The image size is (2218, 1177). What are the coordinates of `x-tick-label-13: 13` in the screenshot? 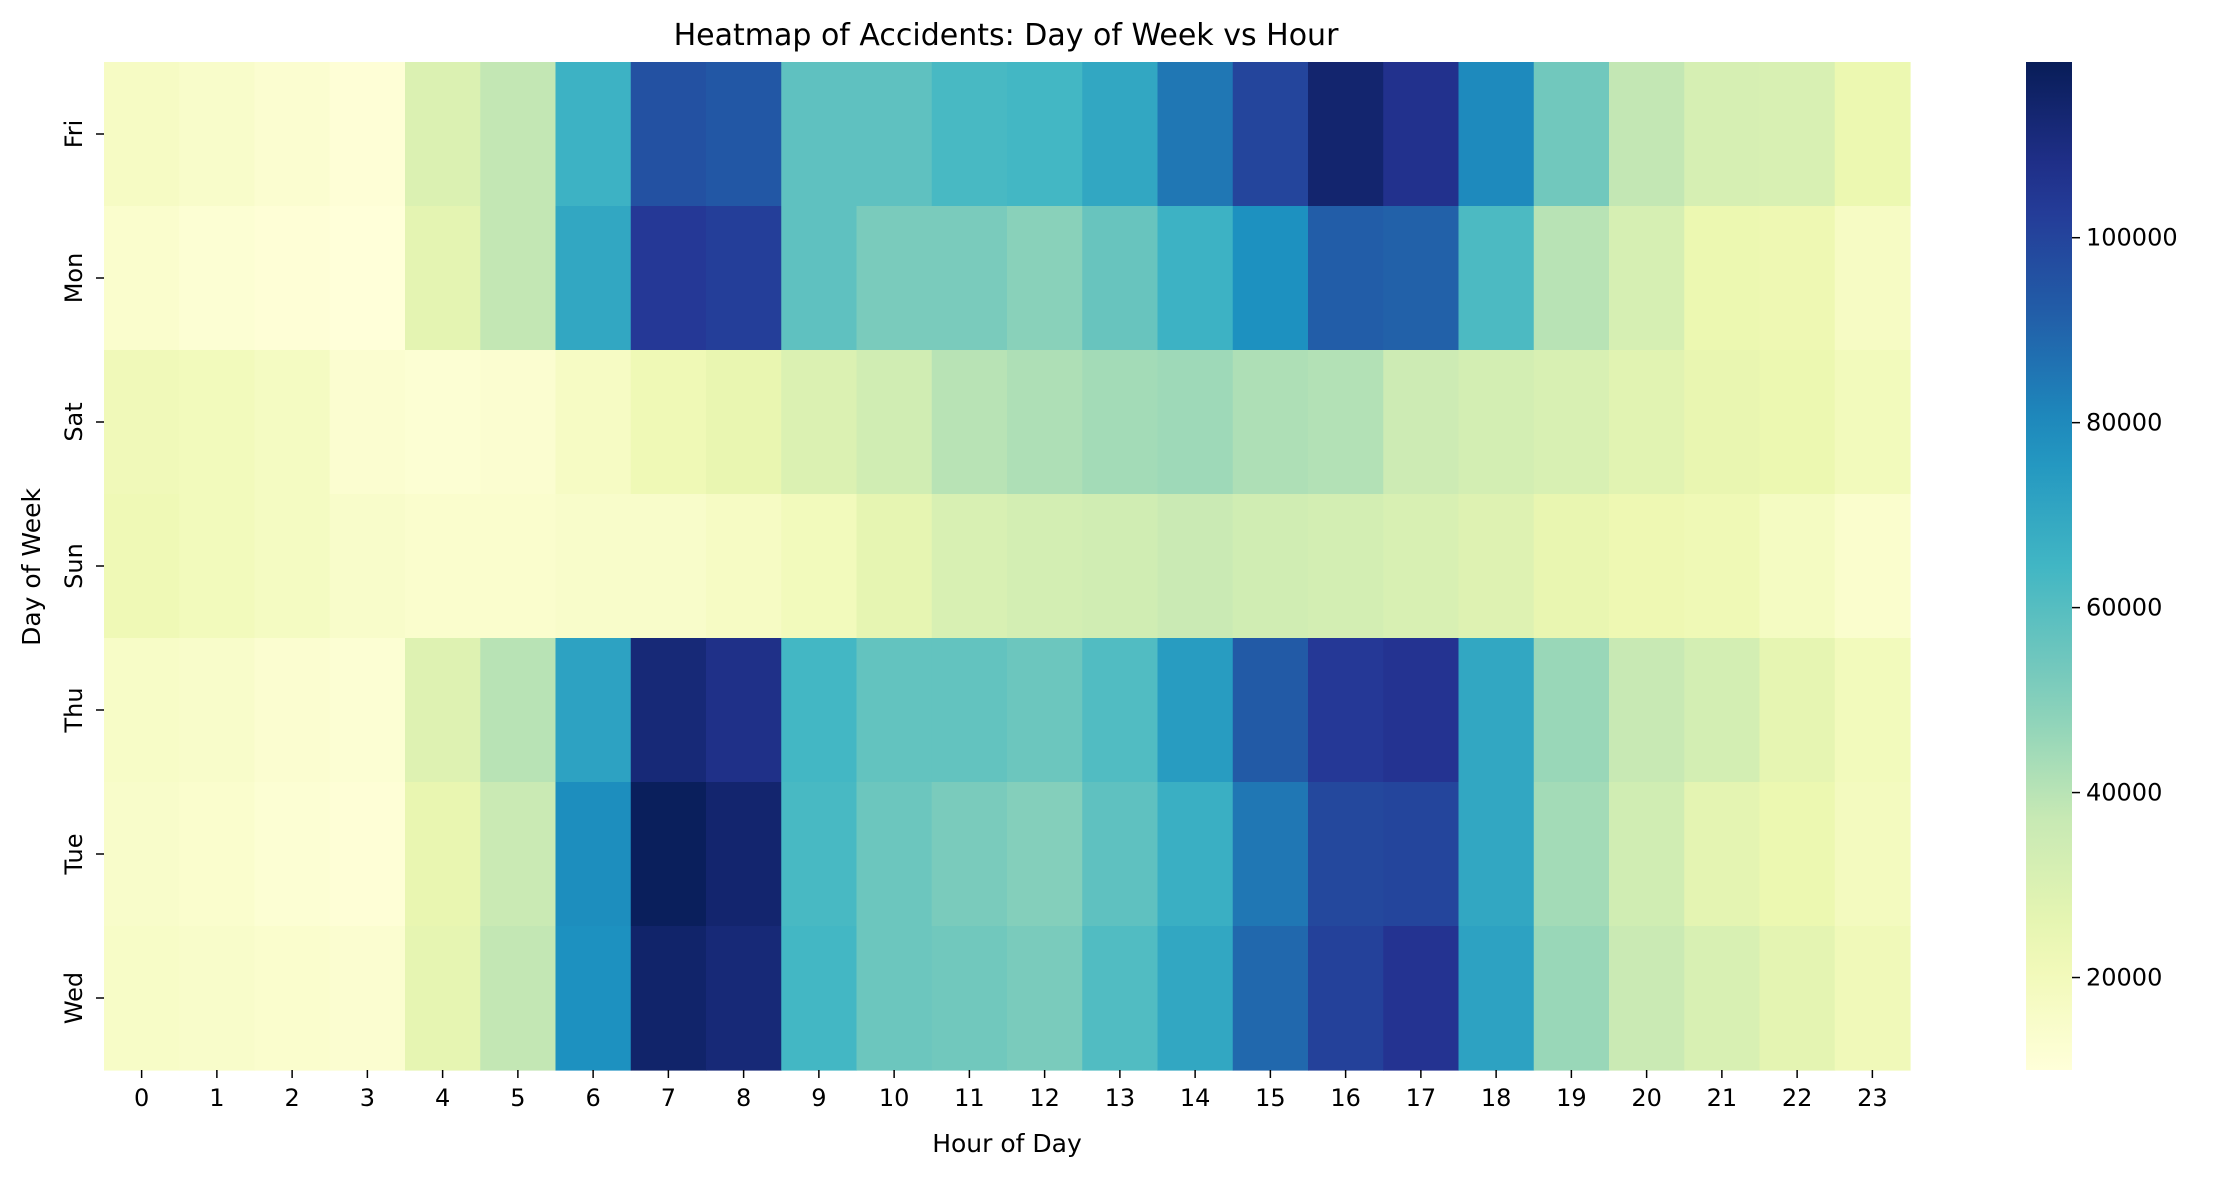 It's located at (1120, 1098).